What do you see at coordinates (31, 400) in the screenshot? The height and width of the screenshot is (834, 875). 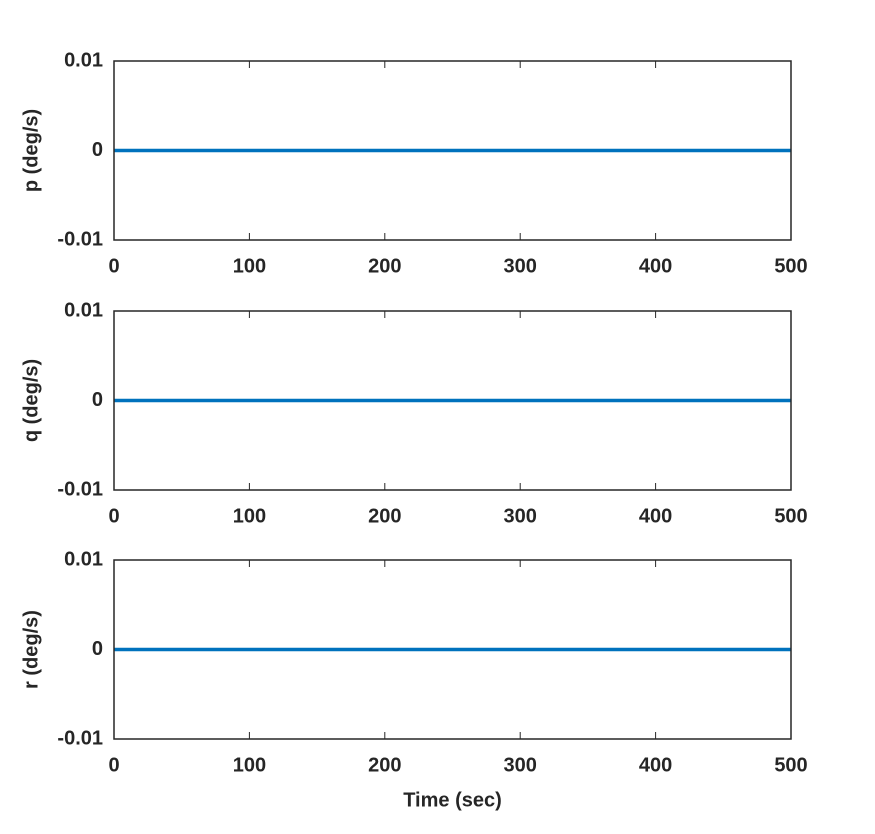 I see `y-axis-label: q (deg/s)` at bounding box center [31, 400].